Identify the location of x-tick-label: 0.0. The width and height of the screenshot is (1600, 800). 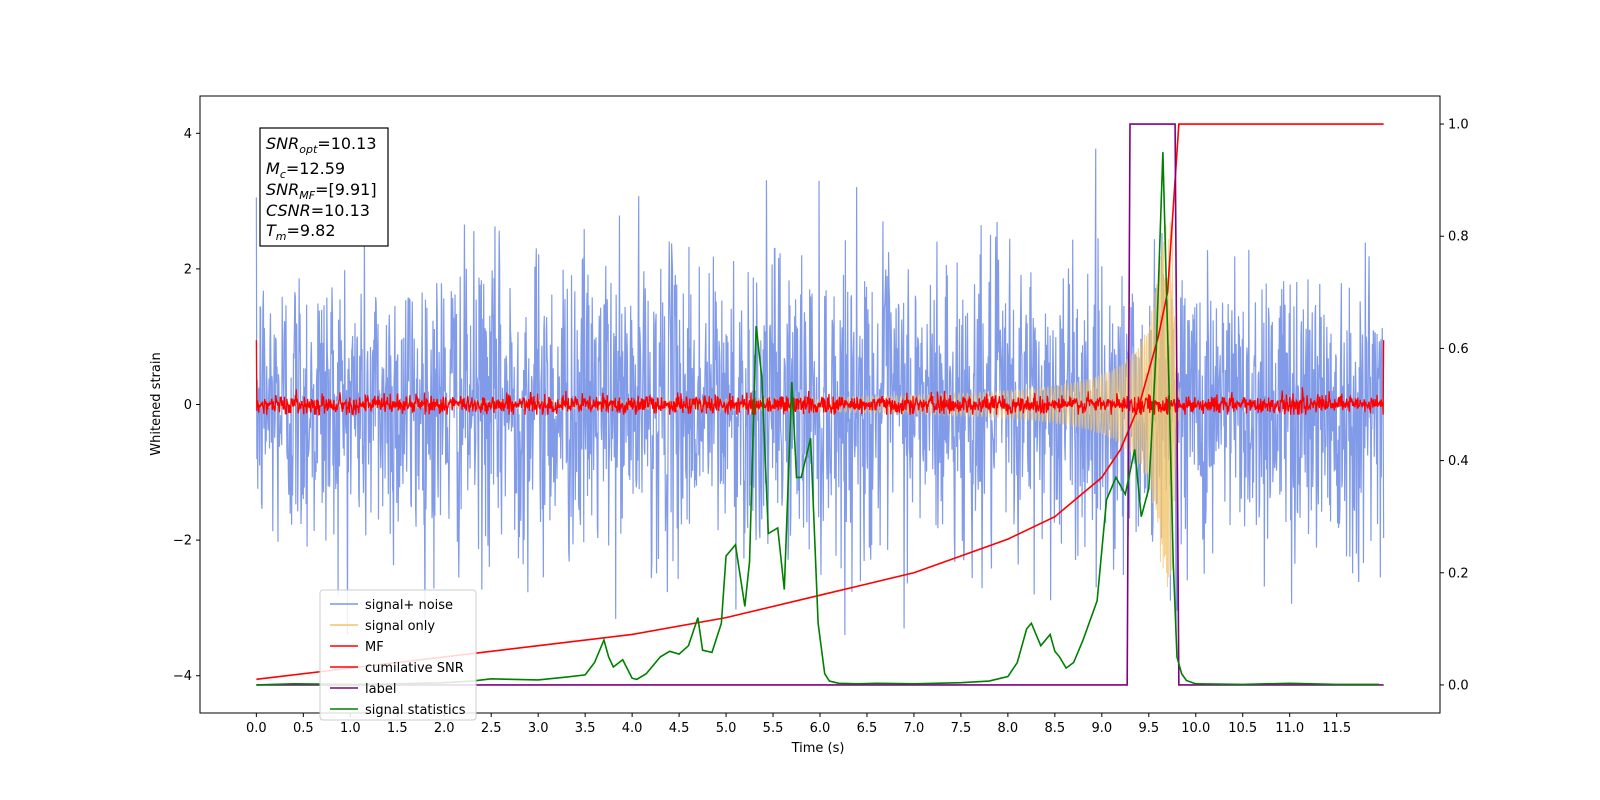
(256, 728).